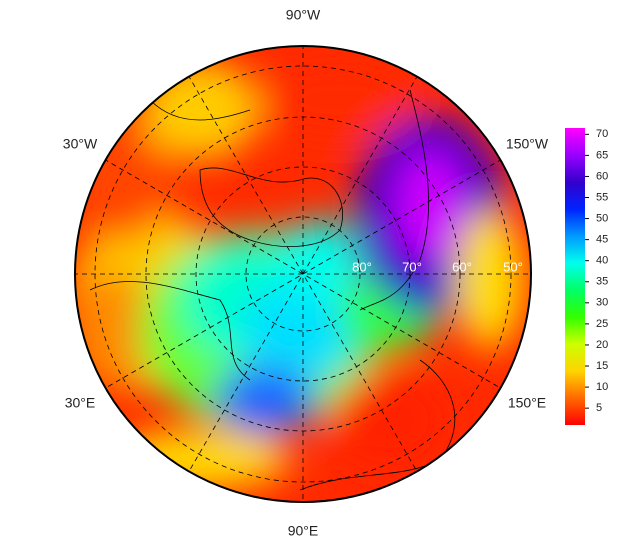 The height and width of the screenshot is (552, 625). I want to click on latitude-label: 60°, so click(462, 266).